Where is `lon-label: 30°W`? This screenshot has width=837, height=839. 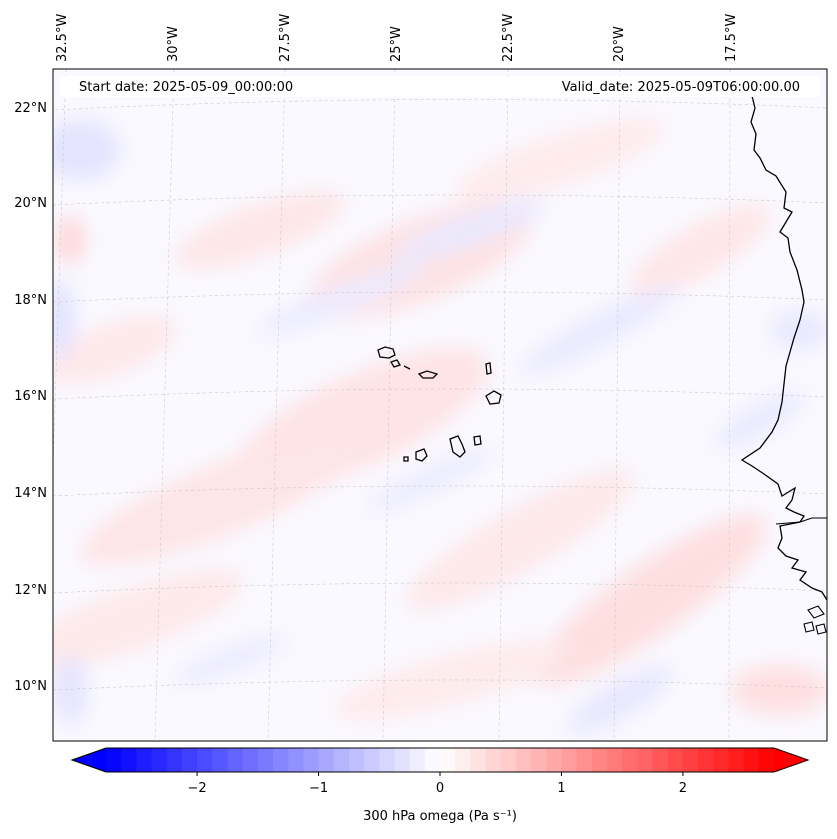
lon-label: 30°W is located at coordinates (173, 44).